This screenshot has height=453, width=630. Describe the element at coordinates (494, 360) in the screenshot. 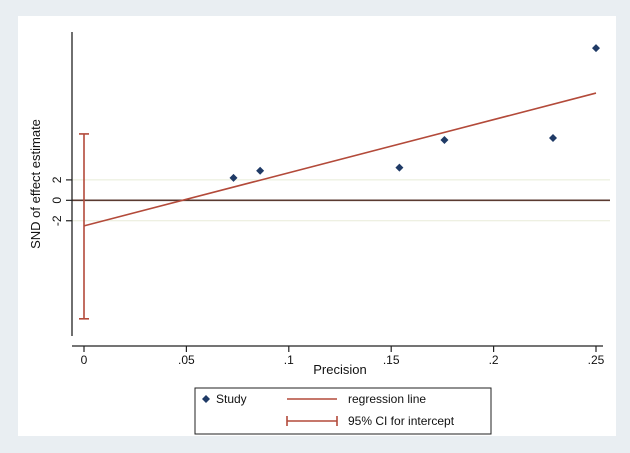

I see `x-tick-label-4: .2` at that location.